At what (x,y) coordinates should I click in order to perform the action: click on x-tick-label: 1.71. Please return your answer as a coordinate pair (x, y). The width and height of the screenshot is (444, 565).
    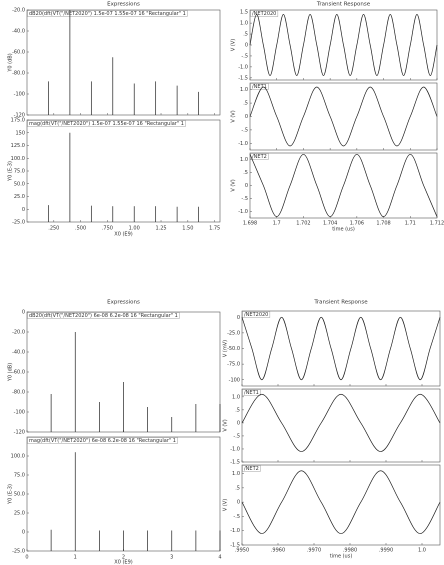
    Looking at the image, I should click on (410, 224).